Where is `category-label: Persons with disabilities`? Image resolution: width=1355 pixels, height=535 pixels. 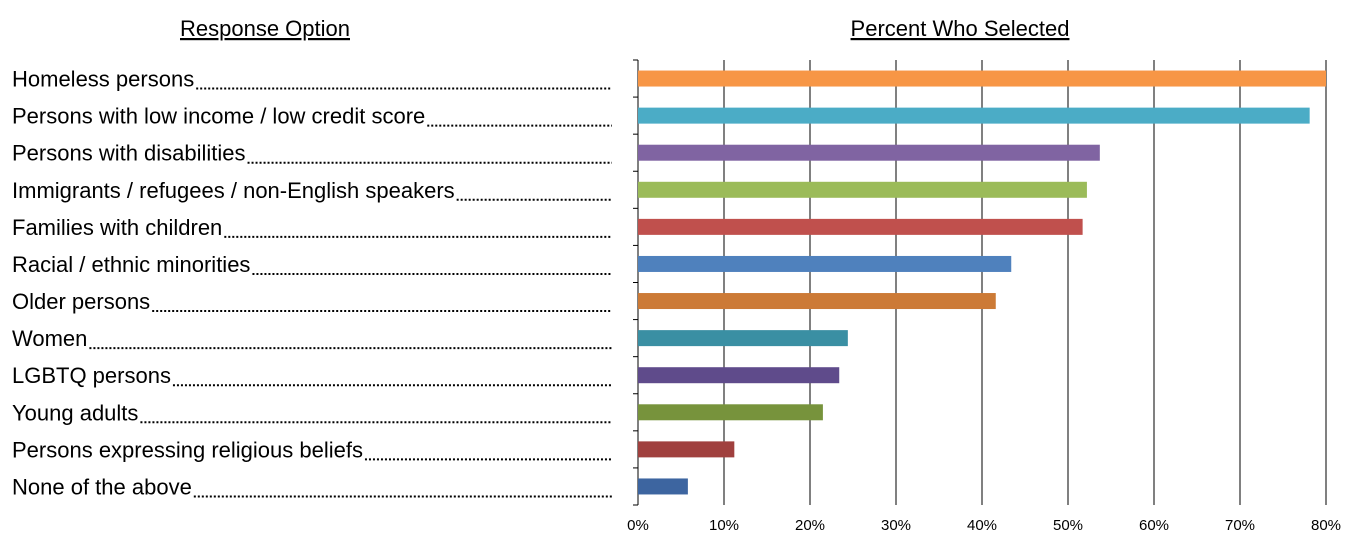 category-label: Persons with disabilities is located at coordinates (129, 153).